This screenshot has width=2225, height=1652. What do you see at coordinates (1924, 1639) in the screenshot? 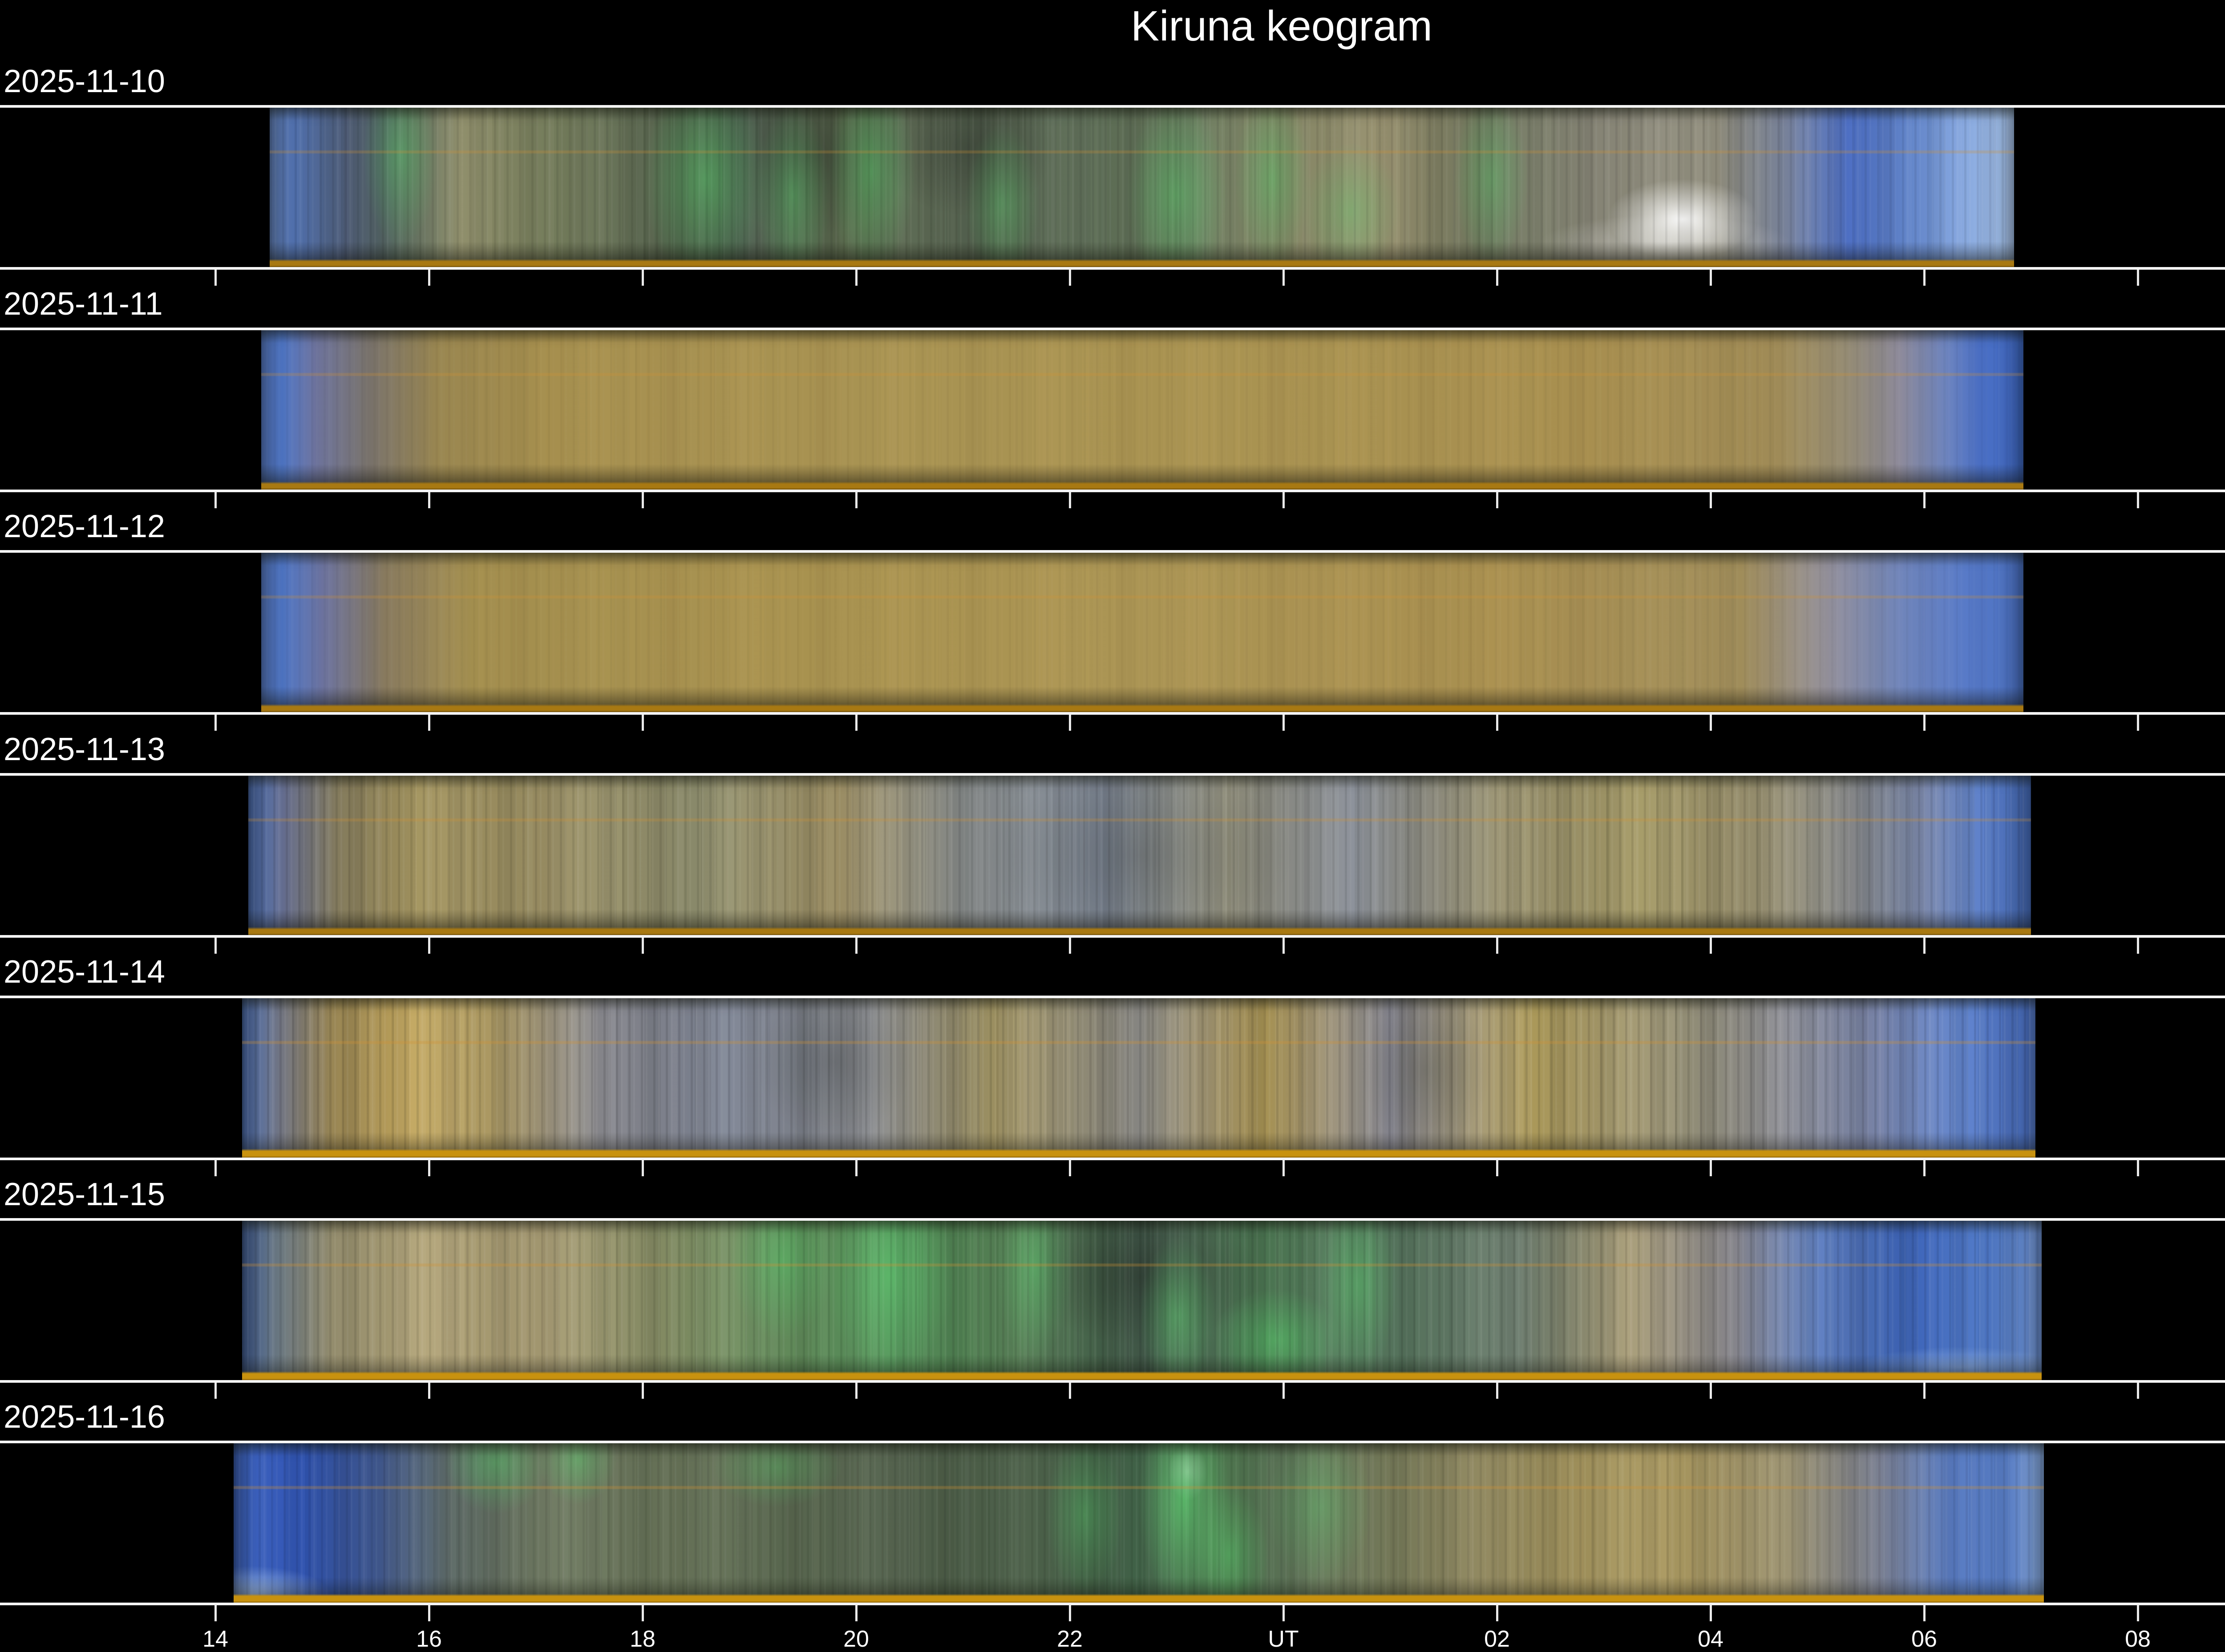
I see `tick-label: 06` at bounding box center [1924, 1639].